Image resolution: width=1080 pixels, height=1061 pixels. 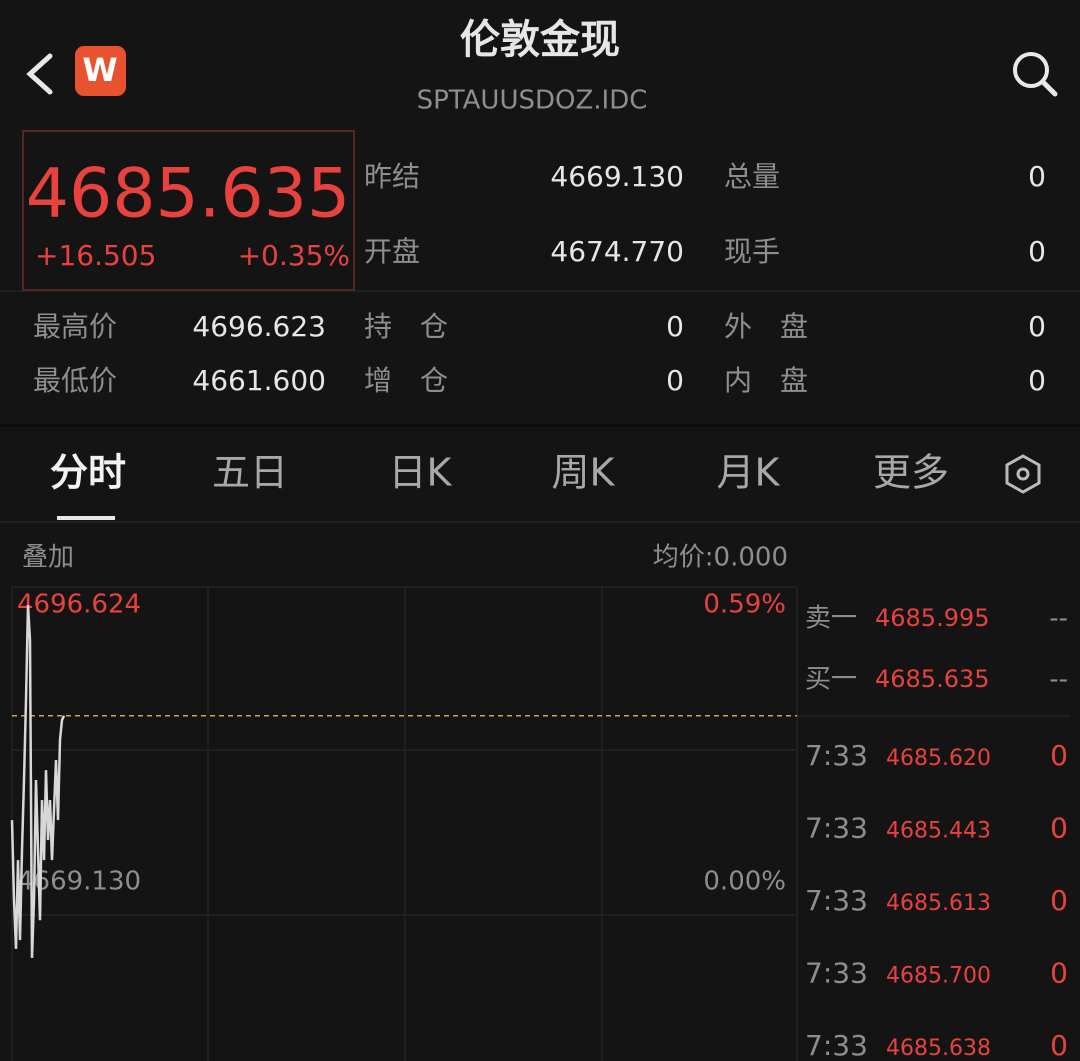 I want to click on trade-price: 4685.613, so click(x=938, y=903).